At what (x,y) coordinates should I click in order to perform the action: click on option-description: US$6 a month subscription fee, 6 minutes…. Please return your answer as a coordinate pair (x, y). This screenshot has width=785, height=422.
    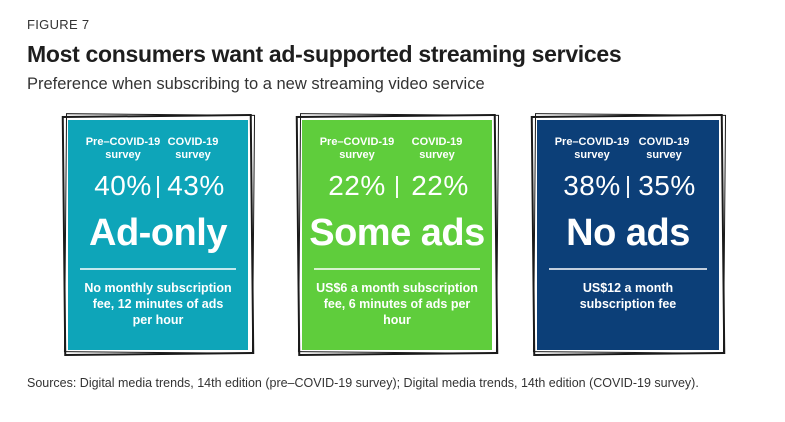
    Looking at the image, I should click on (397, 304).